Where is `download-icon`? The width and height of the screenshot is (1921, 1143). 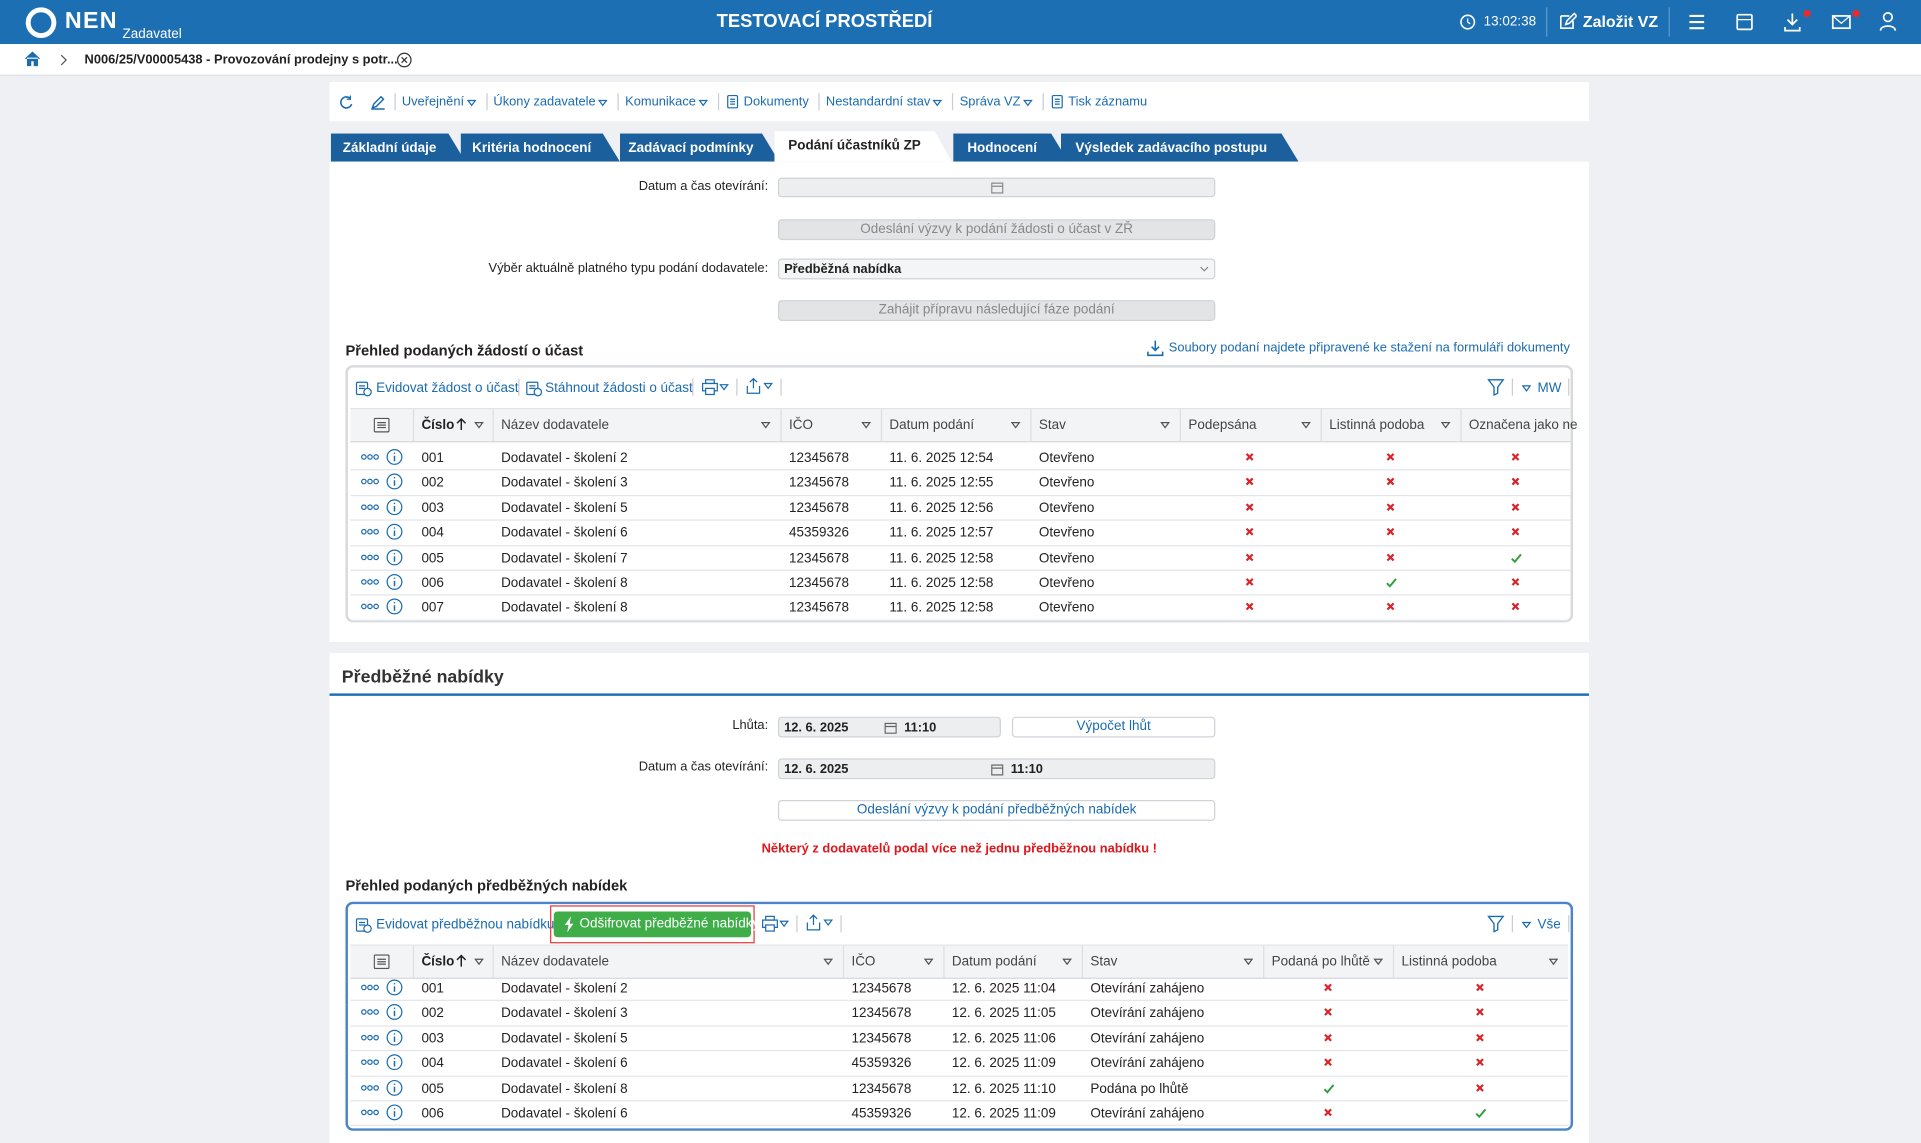 download-icon is located at coordinates (1155, 348).